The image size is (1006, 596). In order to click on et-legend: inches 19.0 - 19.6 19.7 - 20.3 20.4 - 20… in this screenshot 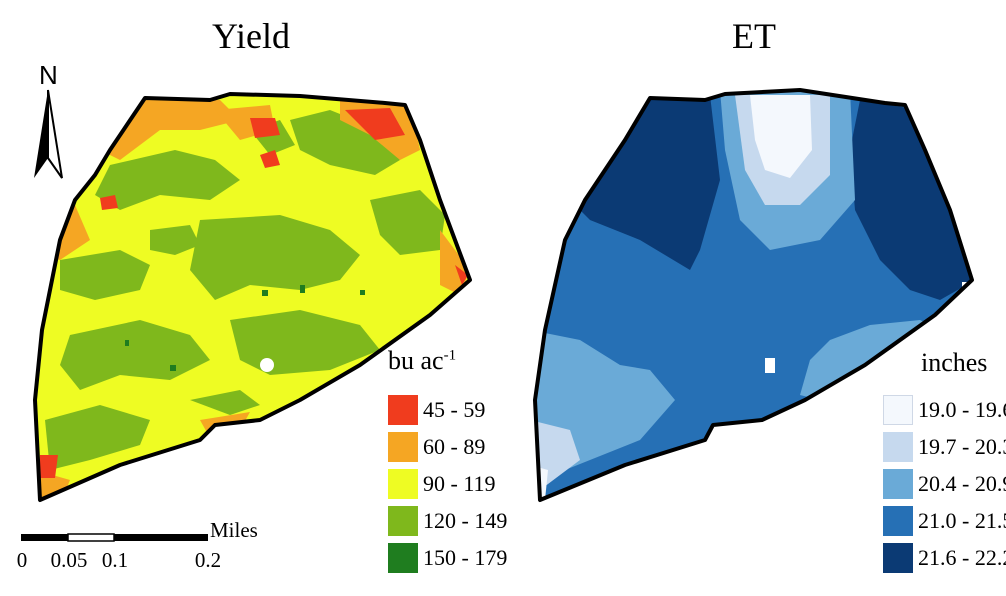, I will do `click(944, 463)`.